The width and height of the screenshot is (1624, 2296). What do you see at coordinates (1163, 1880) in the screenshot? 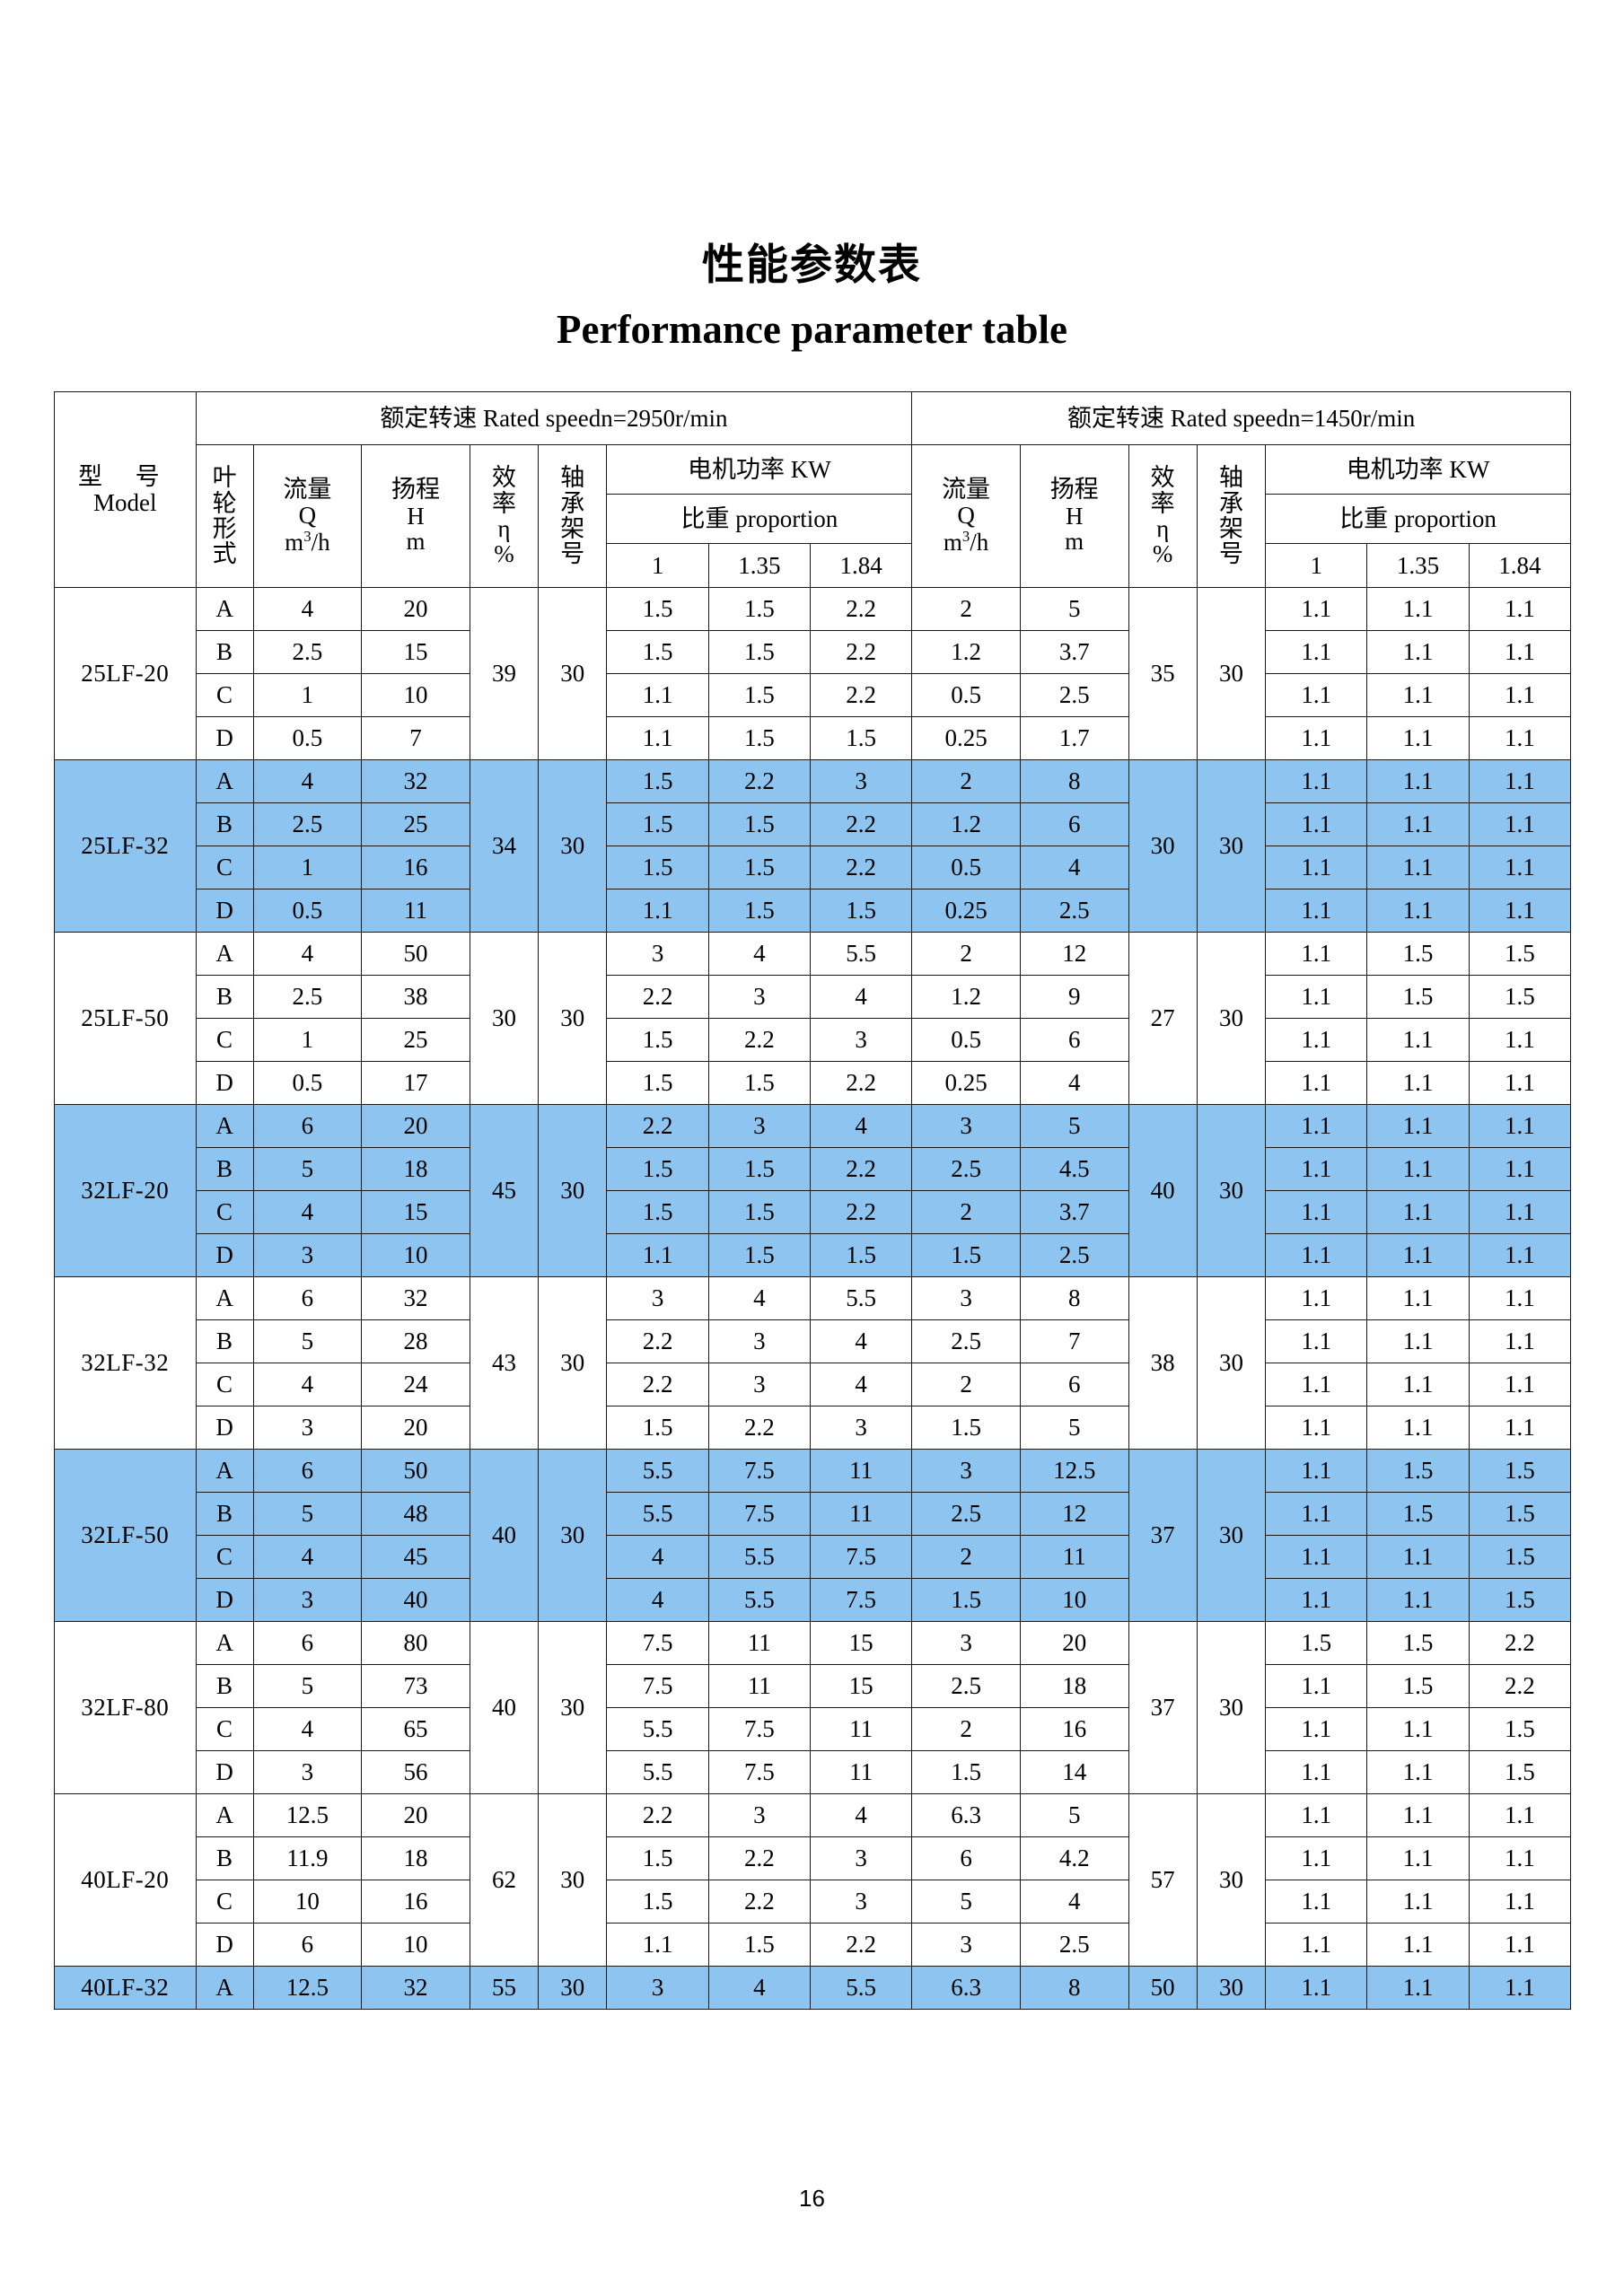
I see `cell-efficiency-1450: 57` at bounding box center [1163, 1880].